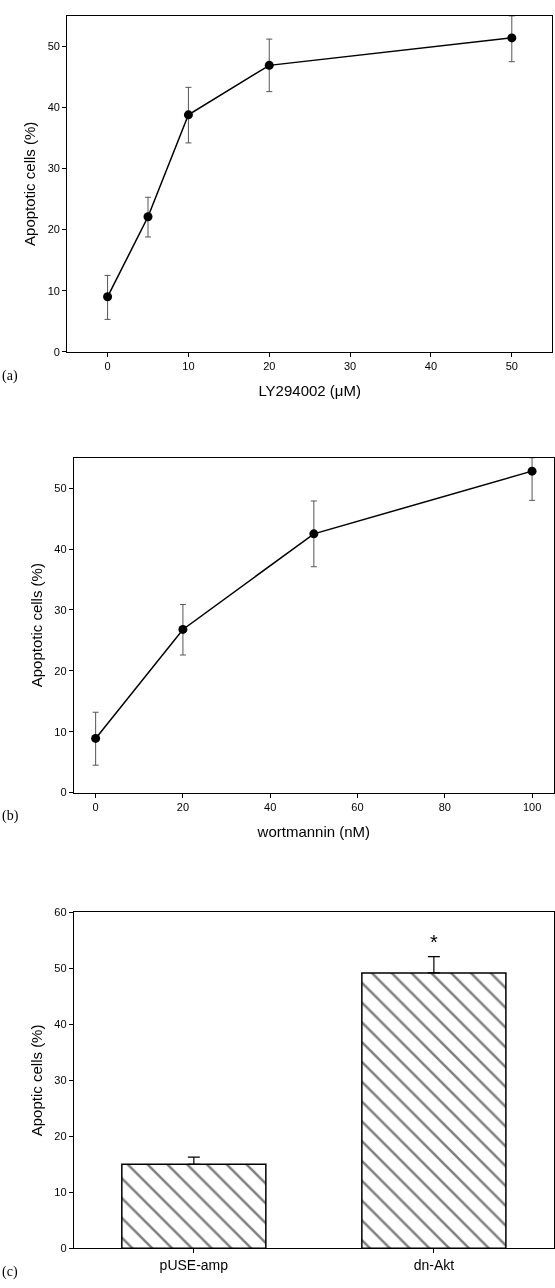 The width and height of the screenshot is (555, 1288). What do you see at coordinates (532, 806) in the screenshot?
I see `x-tick-label: 100` at bounding box center [532, 806].